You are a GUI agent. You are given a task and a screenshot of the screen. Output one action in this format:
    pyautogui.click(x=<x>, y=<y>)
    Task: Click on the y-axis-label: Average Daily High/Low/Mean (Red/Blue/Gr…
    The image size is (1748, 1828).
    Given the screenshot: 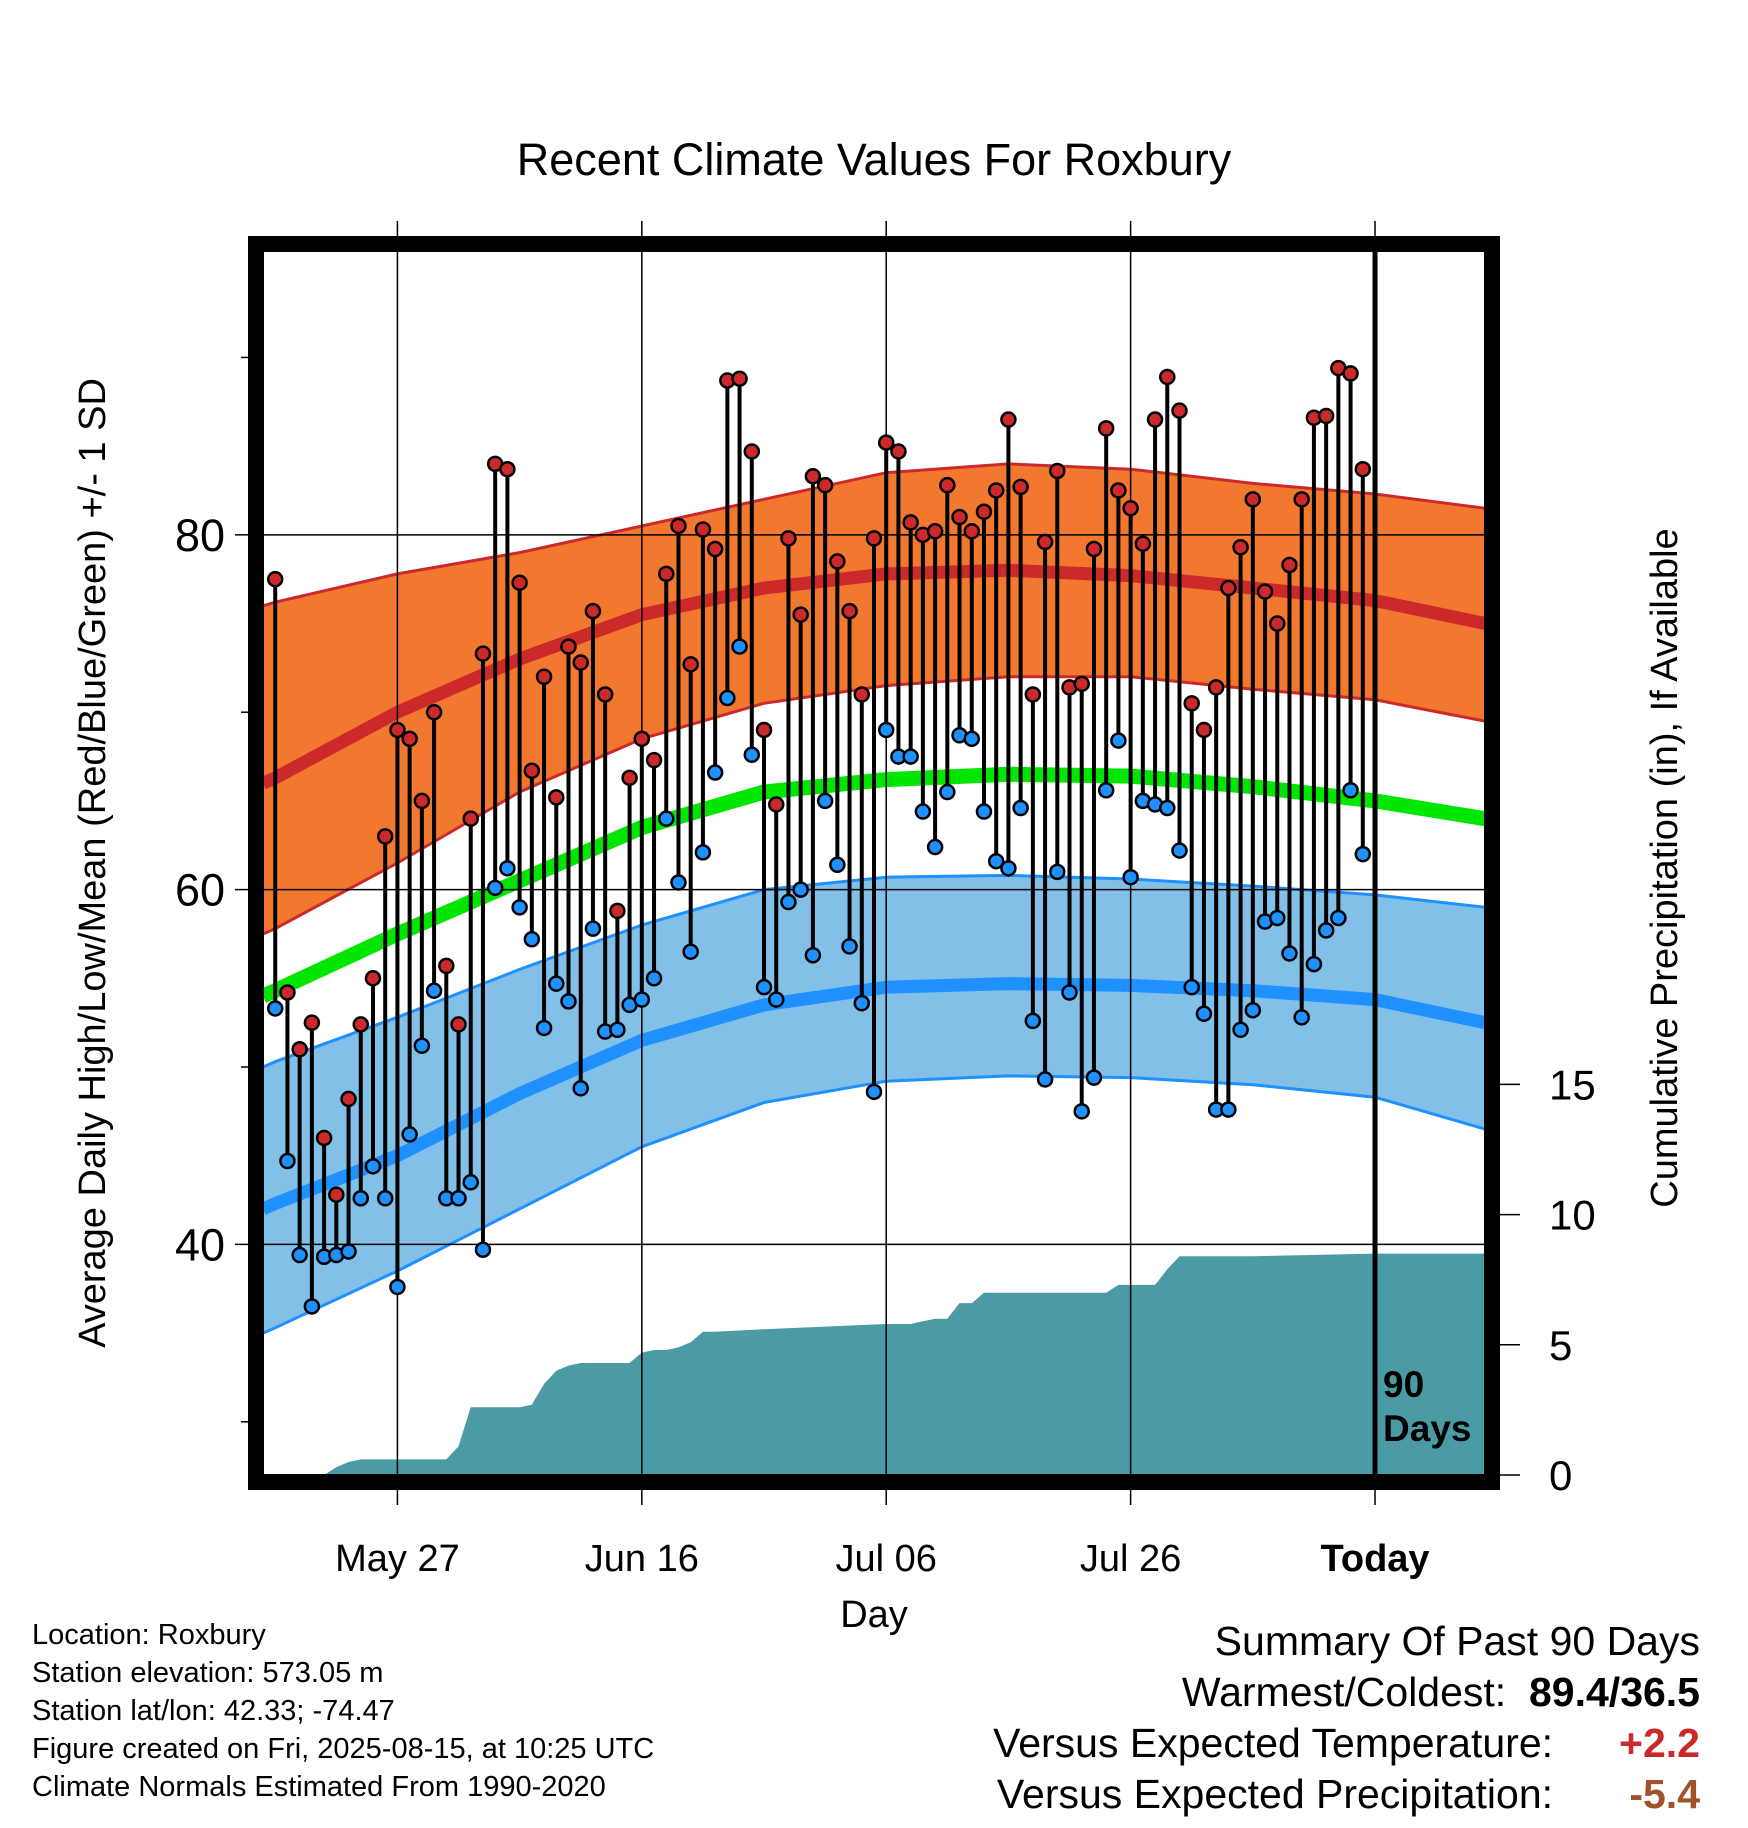 What is the action you would take?
    pyautogui.click(x=93, y=863)
    